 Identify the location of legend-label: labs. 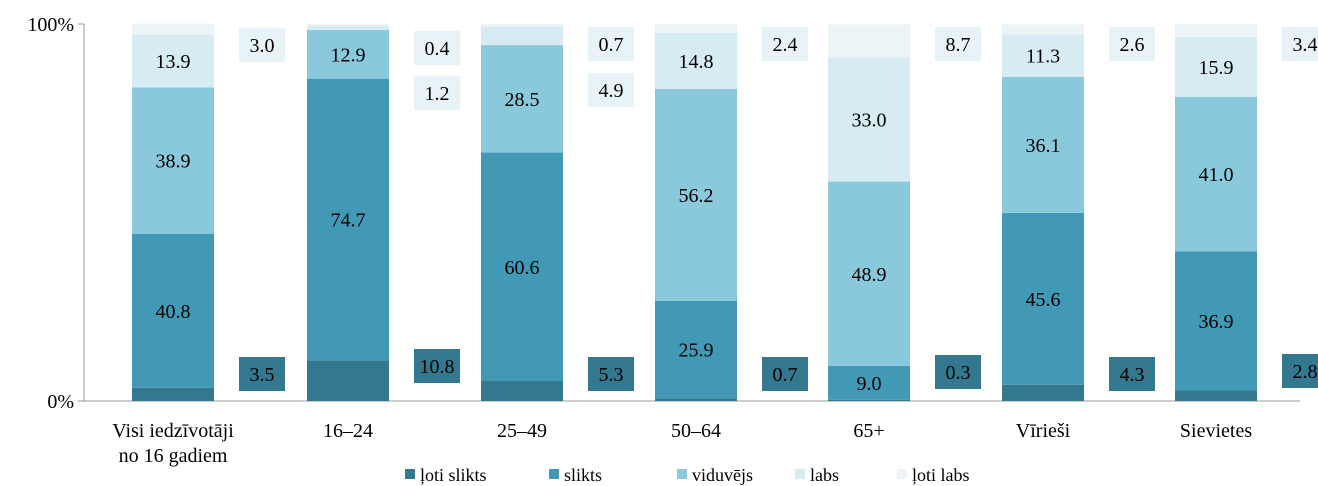
(824, 475).